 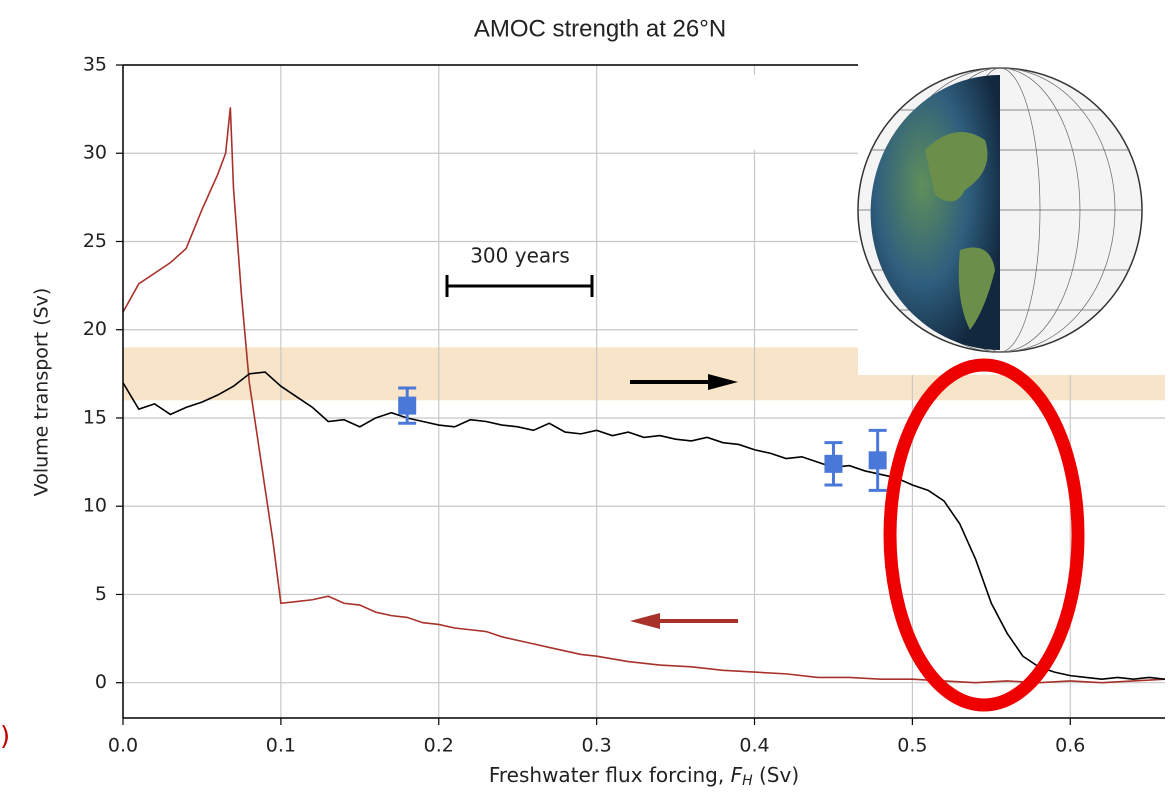 What do you see at coordinates (984, 535) in the screenshot?
I see `highlight-ellipse` at bounding box center [984, 535].